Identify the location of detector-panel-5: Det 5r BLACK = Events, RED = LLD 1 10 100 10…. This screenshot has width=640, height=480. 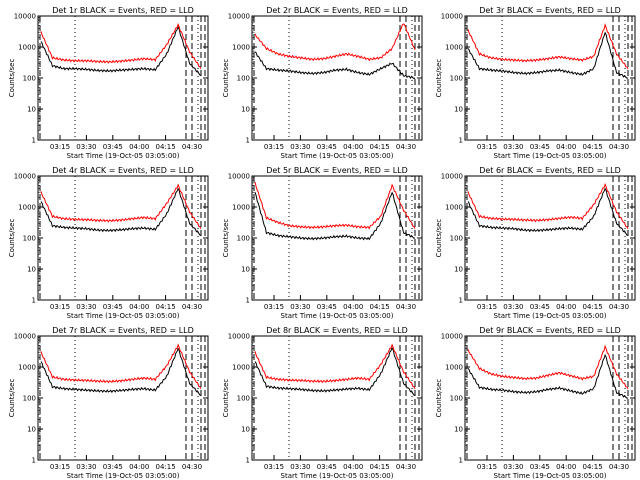
(322, 243).